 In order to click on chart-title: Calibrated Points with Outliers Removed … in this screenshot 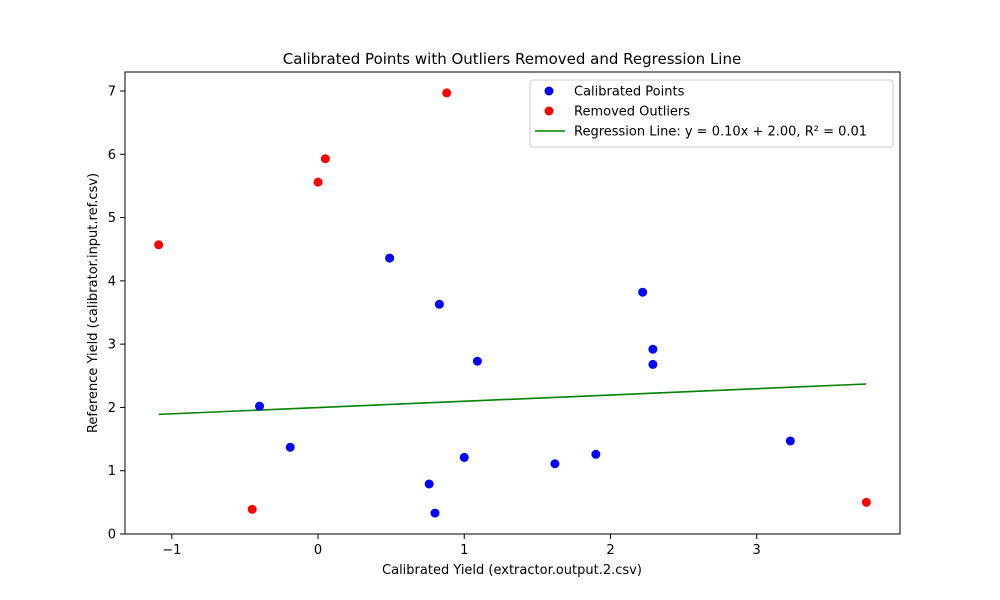, I will do `click(512, 59)`.